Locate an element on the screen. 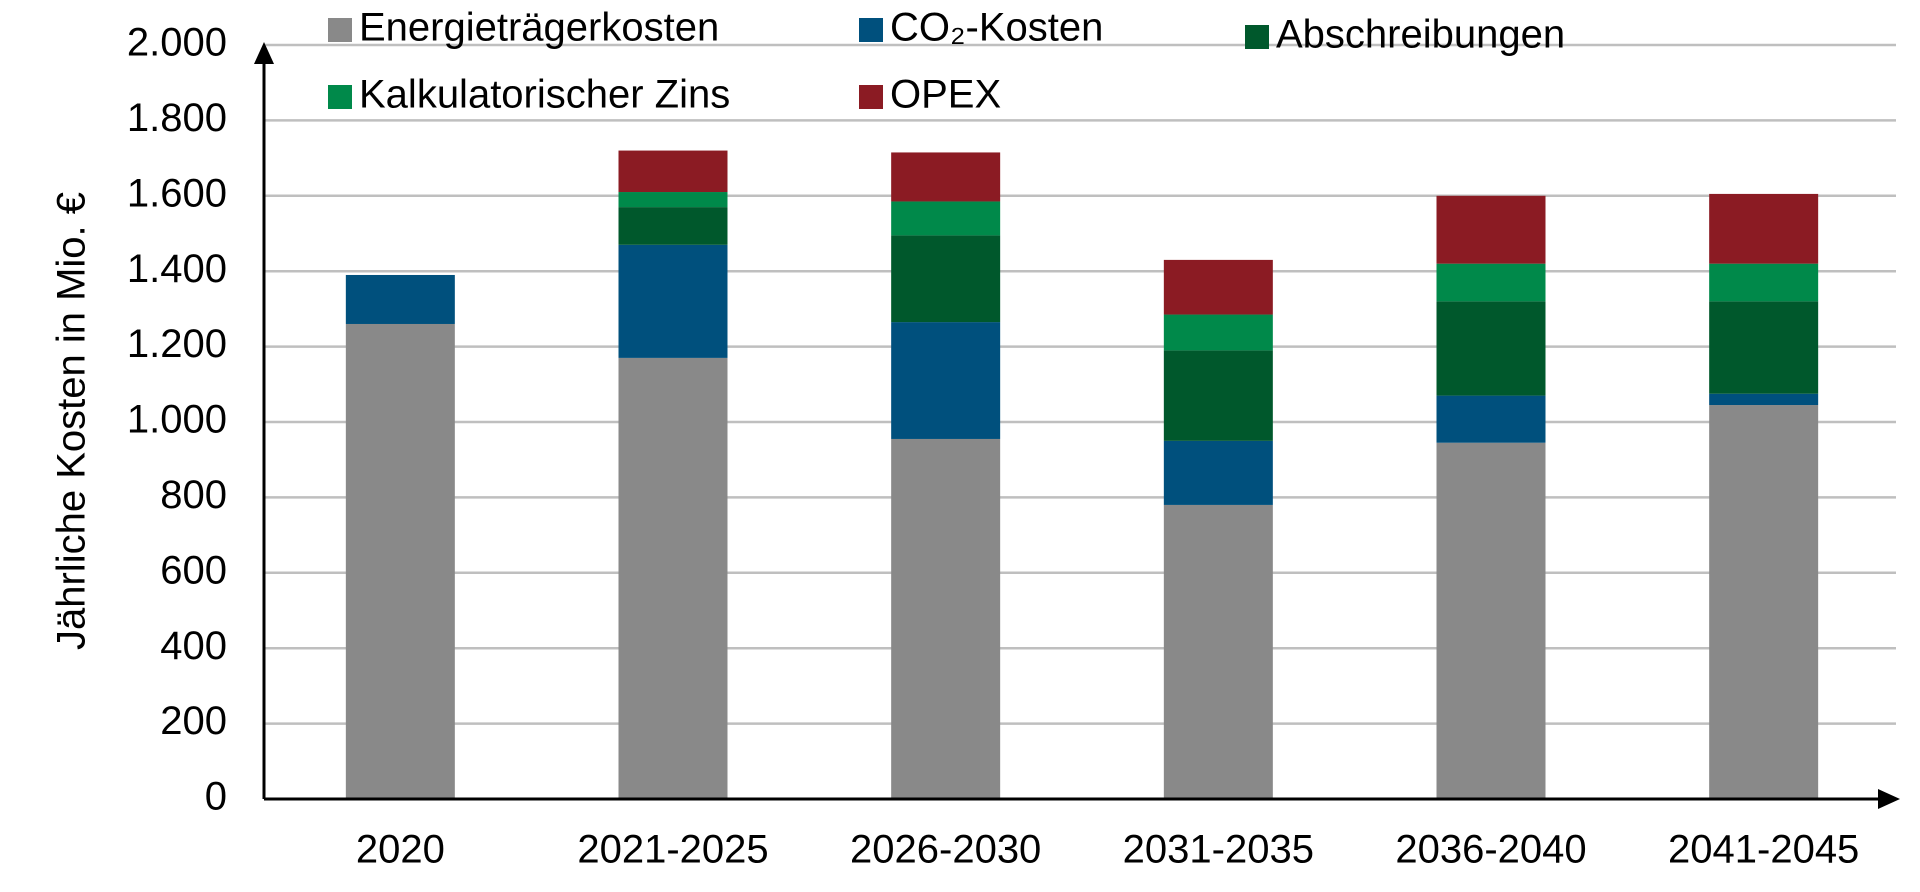  y-tick-label: 400 is located at coordinates (193, 646).